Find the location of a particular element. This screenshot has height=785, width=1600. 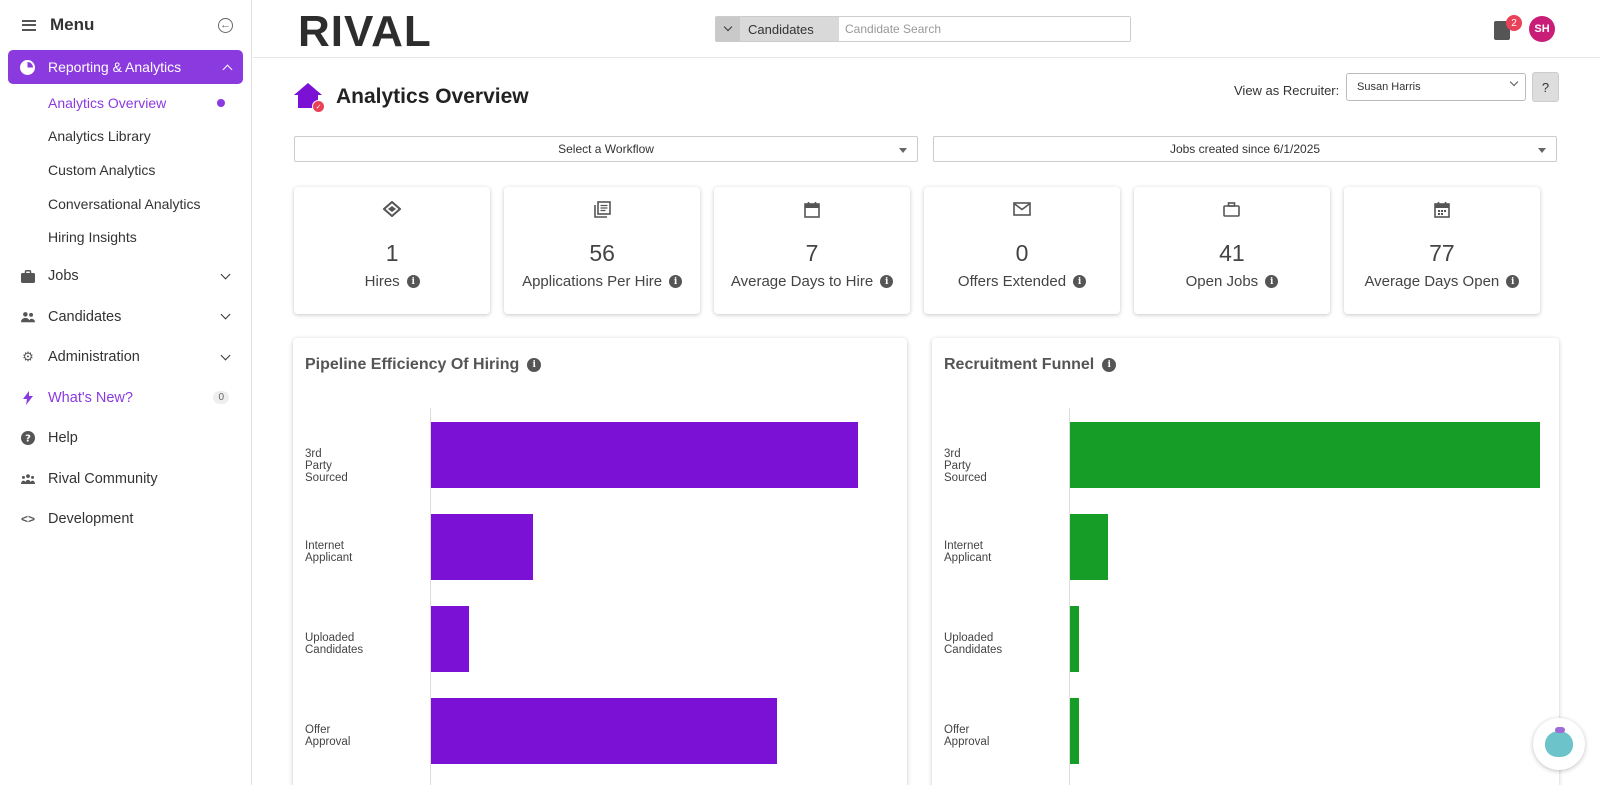

kpi-label: Hires is located at coordinates (382, 281).